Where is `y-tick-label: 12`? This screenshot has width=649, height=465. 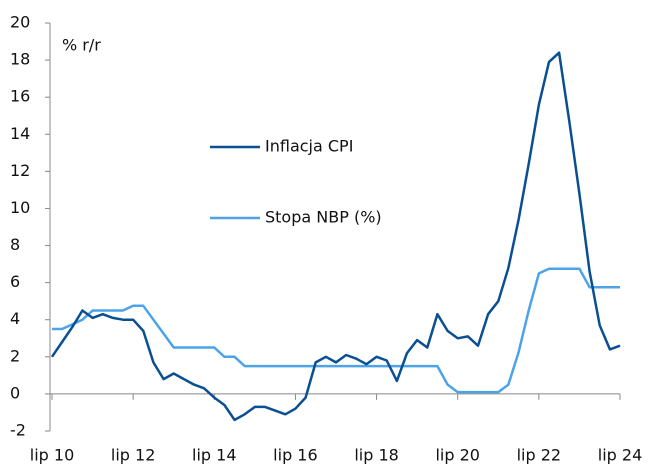
y-tick-label: 12 is located at coordinates (20, 170).